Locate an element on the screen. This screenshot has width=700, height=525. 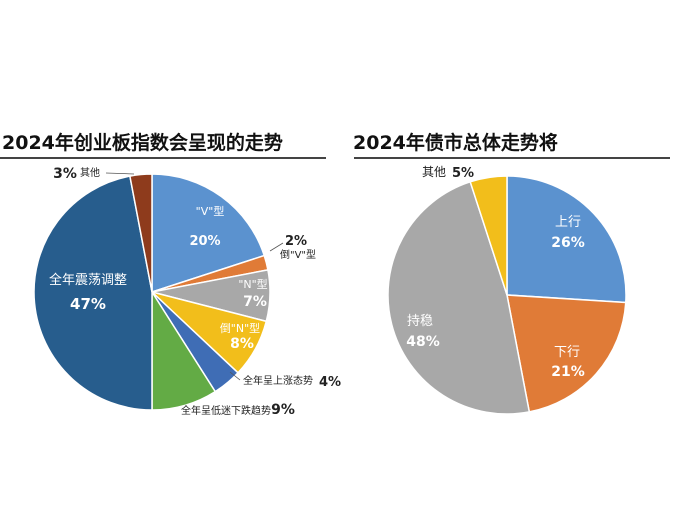
slice-value: 9% is located at coordinates (283, 410).